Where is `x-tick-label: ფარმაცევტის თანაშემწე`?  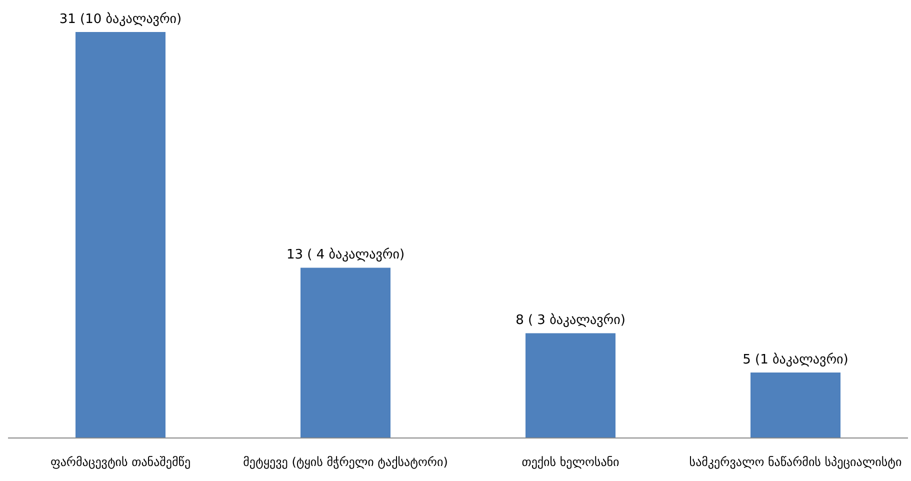 x-tick-label: ფარმაცევტის თანაშემწე is located at coordinates (120, 462).